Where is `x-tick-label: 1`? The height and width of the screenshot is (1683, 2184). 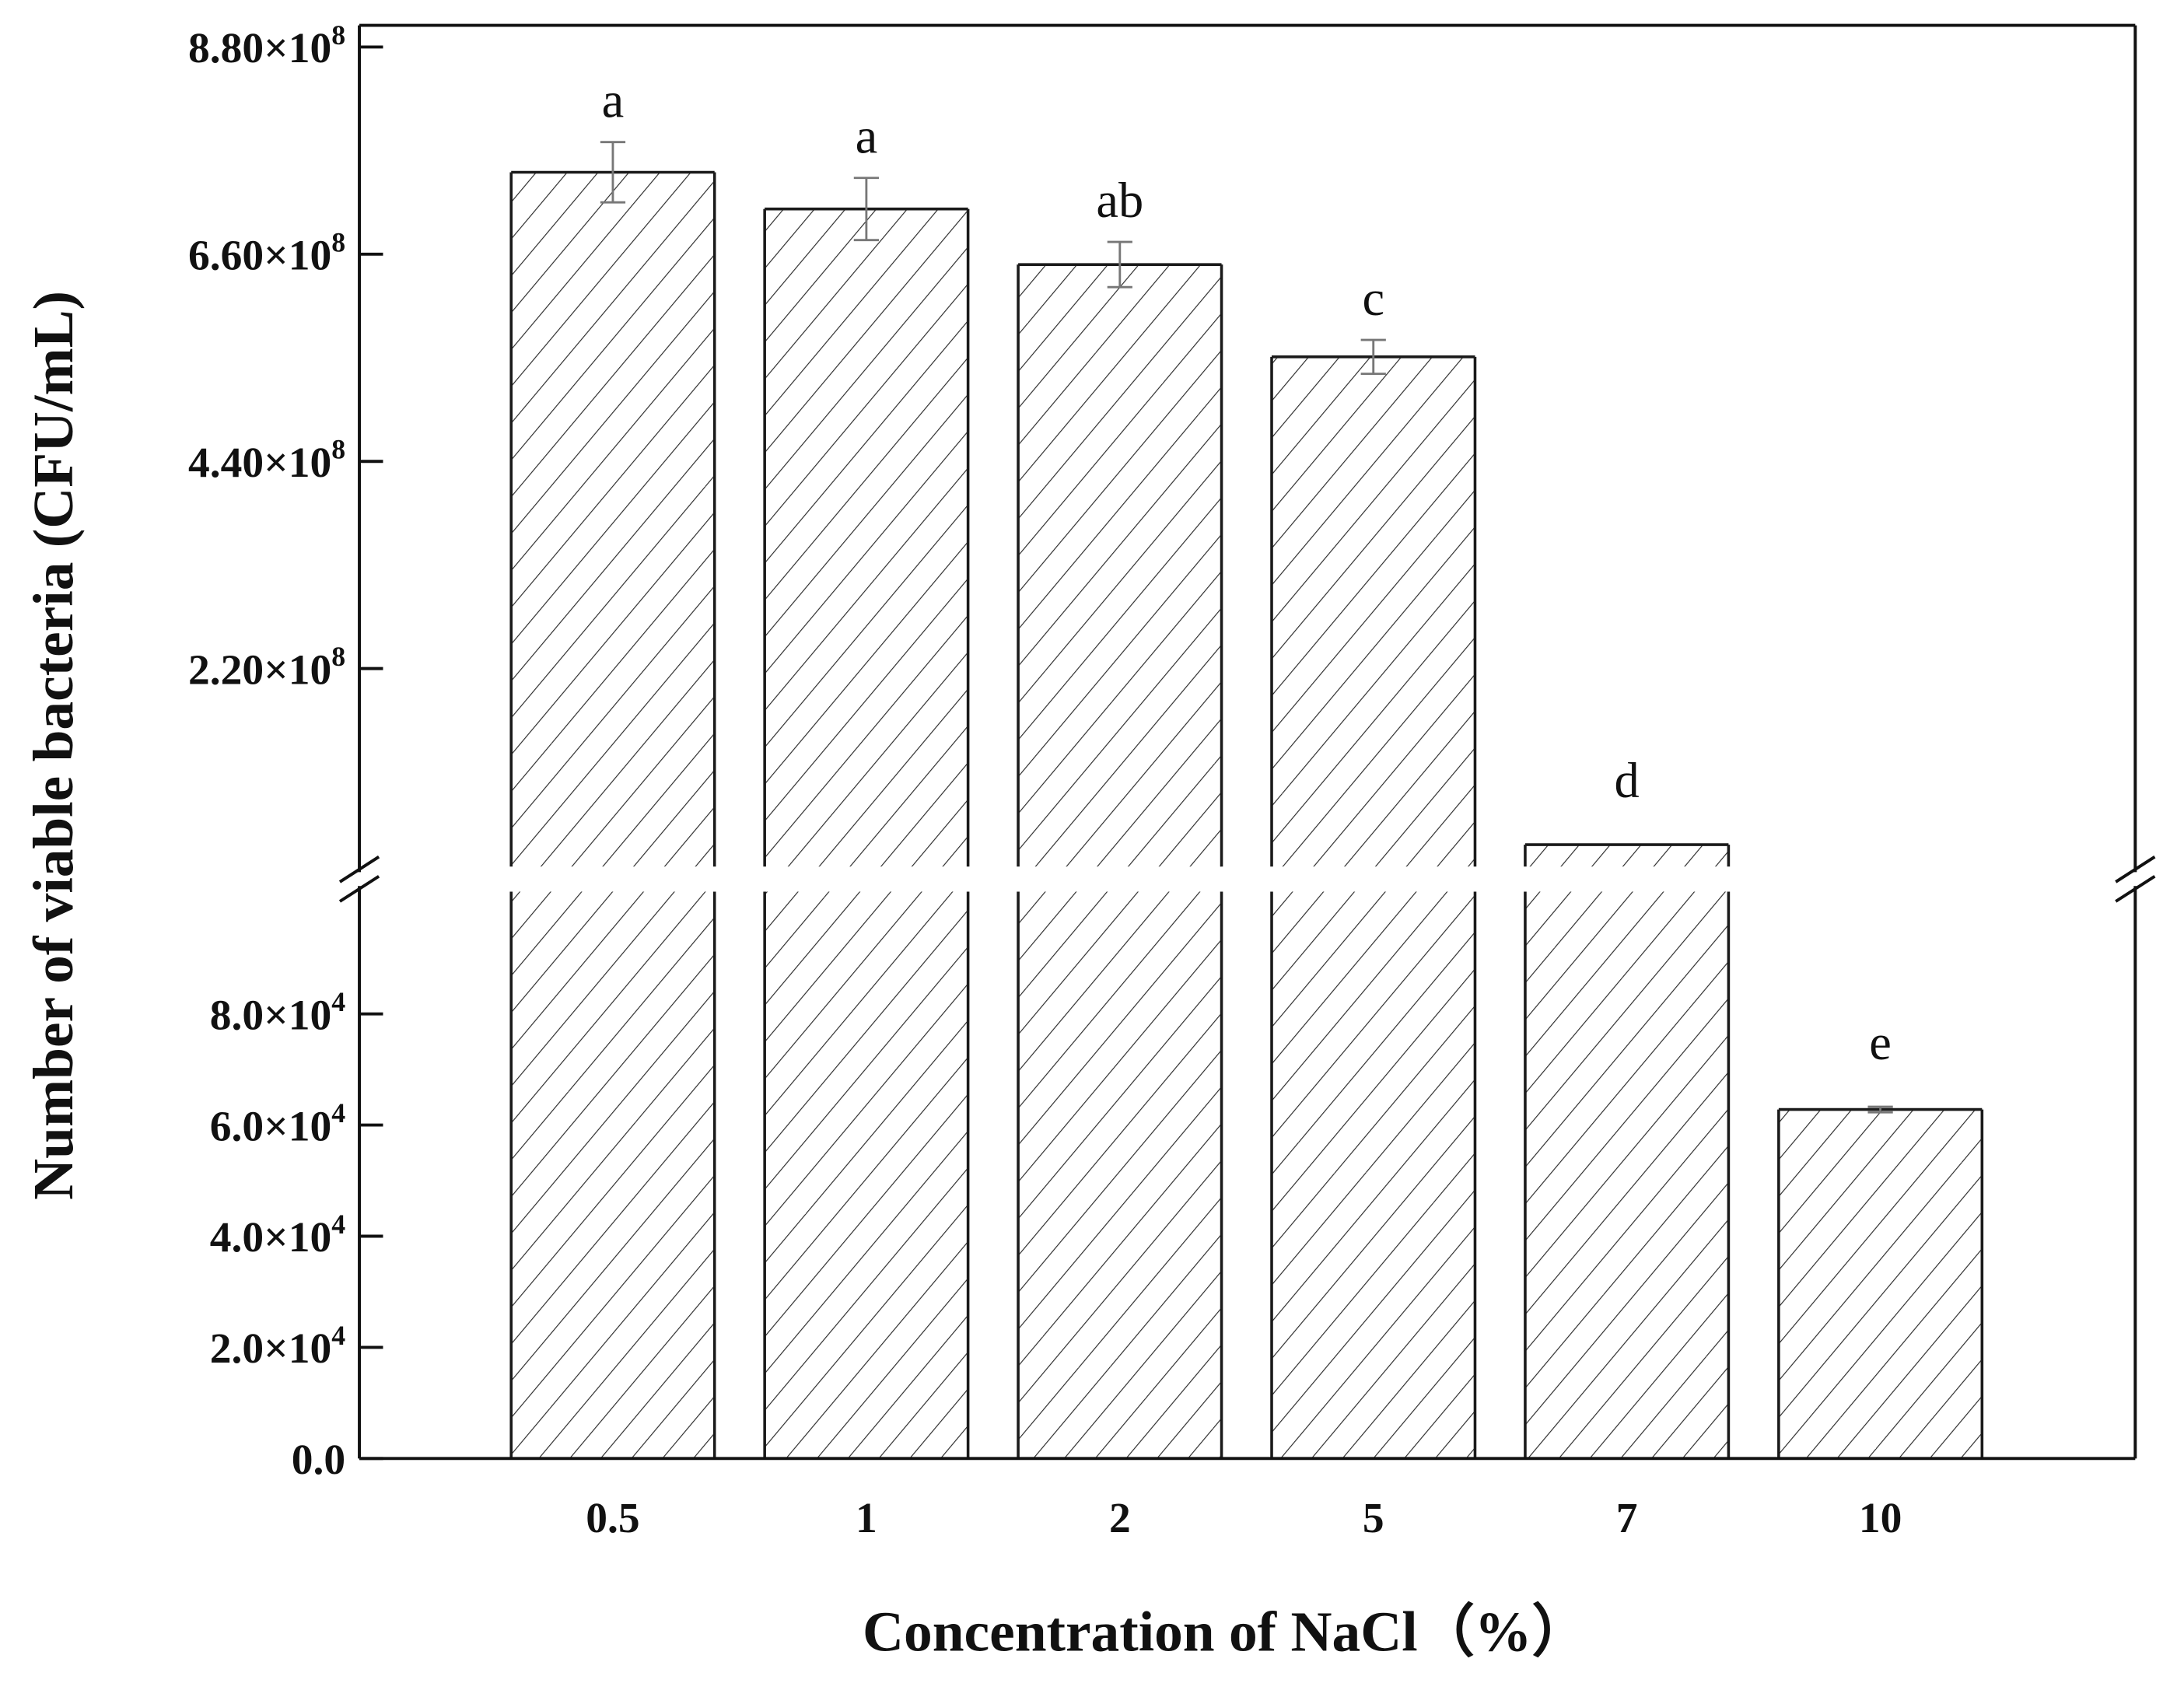
x-tick-label: 1 is located at coordinates (867, 1518).